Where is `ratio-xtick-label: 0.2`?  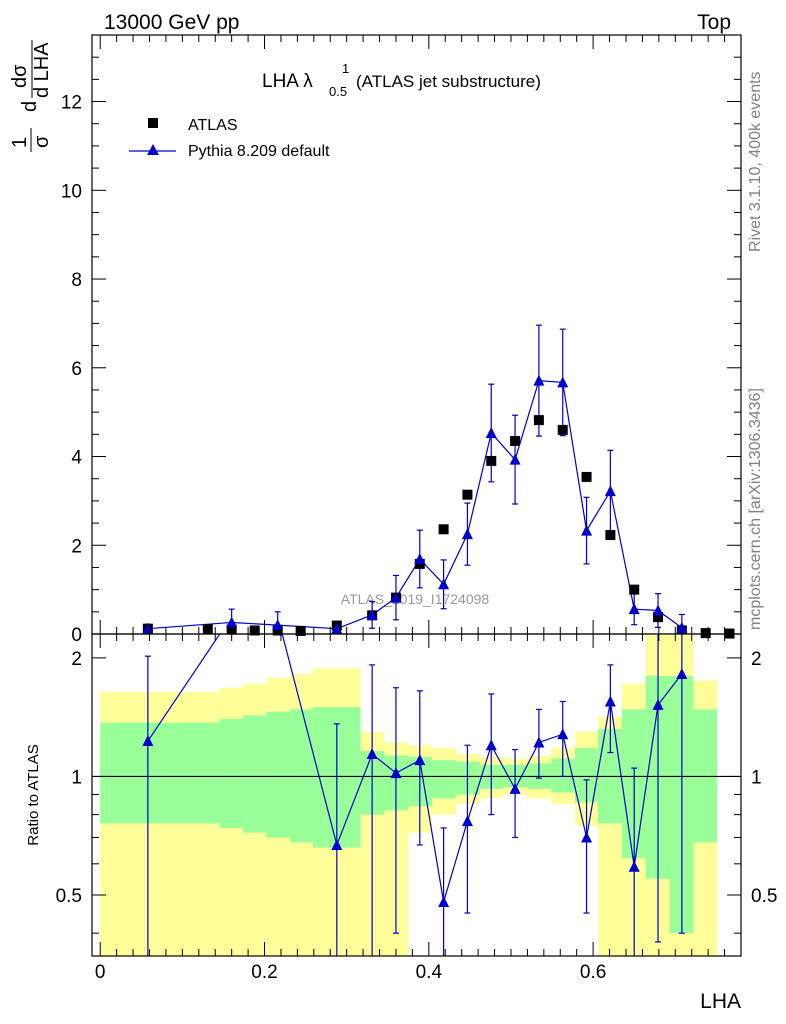 ratio-xtick-label: 0.2 is located at coordinates (264, 972).